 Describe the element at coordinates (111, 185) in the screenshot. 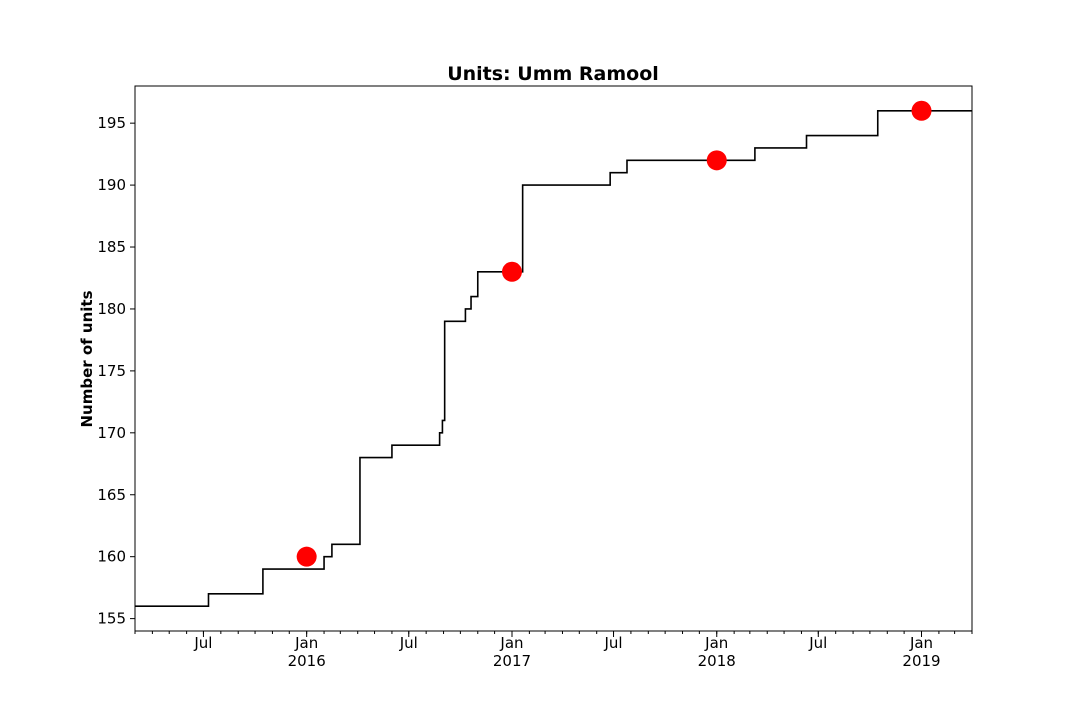

I see `y-tick-label: 190` at that location.